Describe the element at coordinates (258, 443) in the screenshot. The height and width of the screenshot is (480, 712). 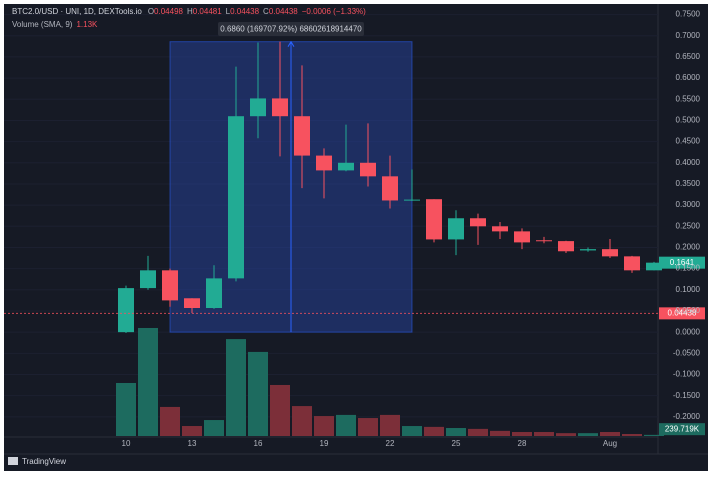
I see `x-tick-label: 16` at that location.